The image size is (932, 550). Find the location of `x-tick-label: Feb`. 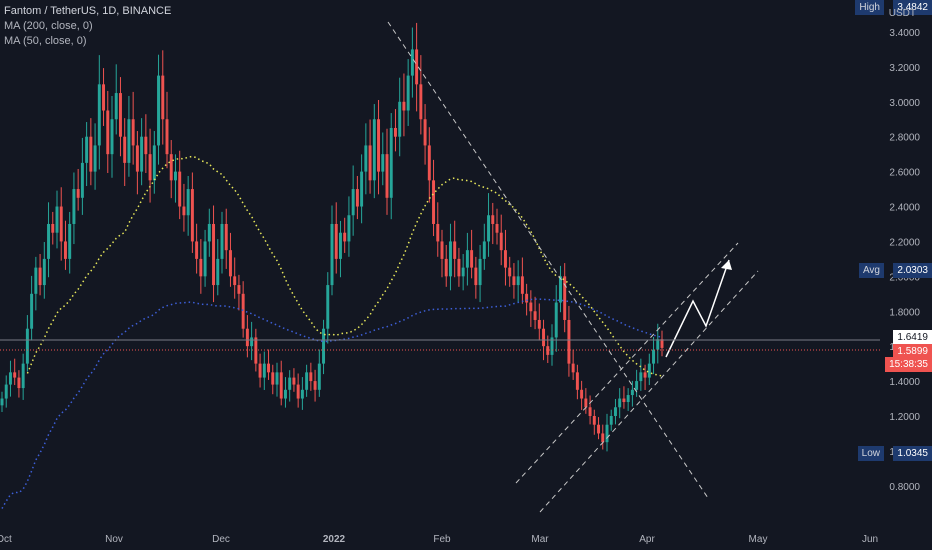

x-tick-label: Feb is located at coordinates (442, 539).